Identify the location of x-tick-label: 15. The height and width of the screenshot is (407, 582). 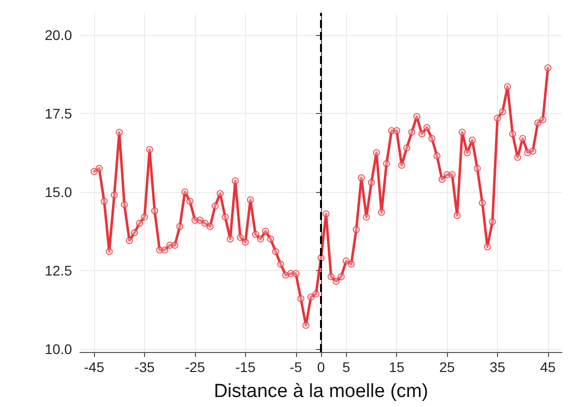
(396, 367).